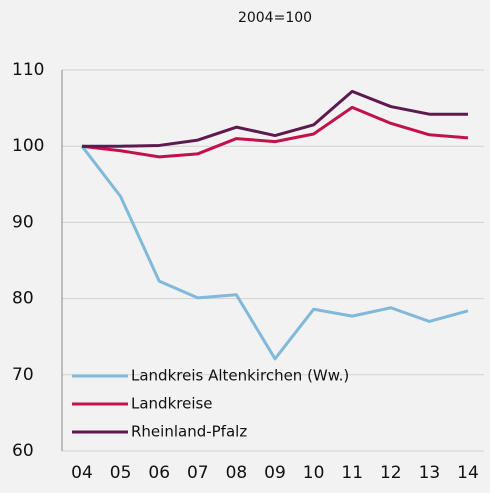 Image resolution: width=490 pixels, height=493 pixels. Describe the element at coordinates (23, 375) in the screenshot. I see `y-tick-label: 70` at that location.